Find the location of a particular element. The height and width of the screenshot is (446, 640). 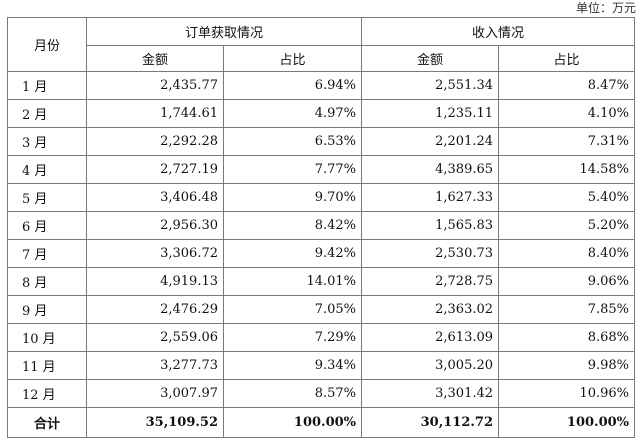

revenue-amount-cell: 2,613.09 is located at coordinates (430, 337).